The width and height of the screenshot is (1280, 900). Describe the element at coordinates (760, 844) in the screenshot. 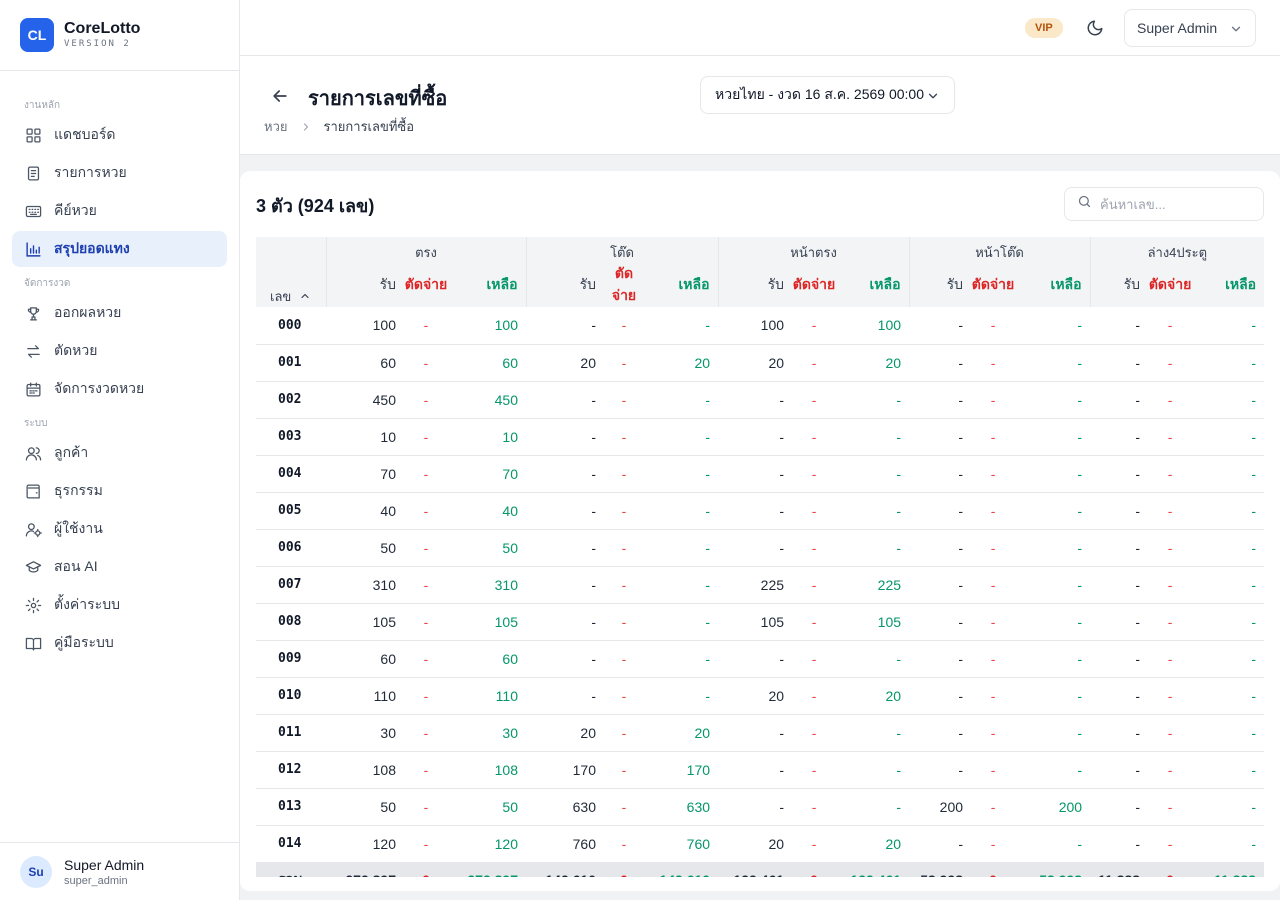

I see `table-row: 014 120-120 760-760 20-20- - - - - -` at that location.